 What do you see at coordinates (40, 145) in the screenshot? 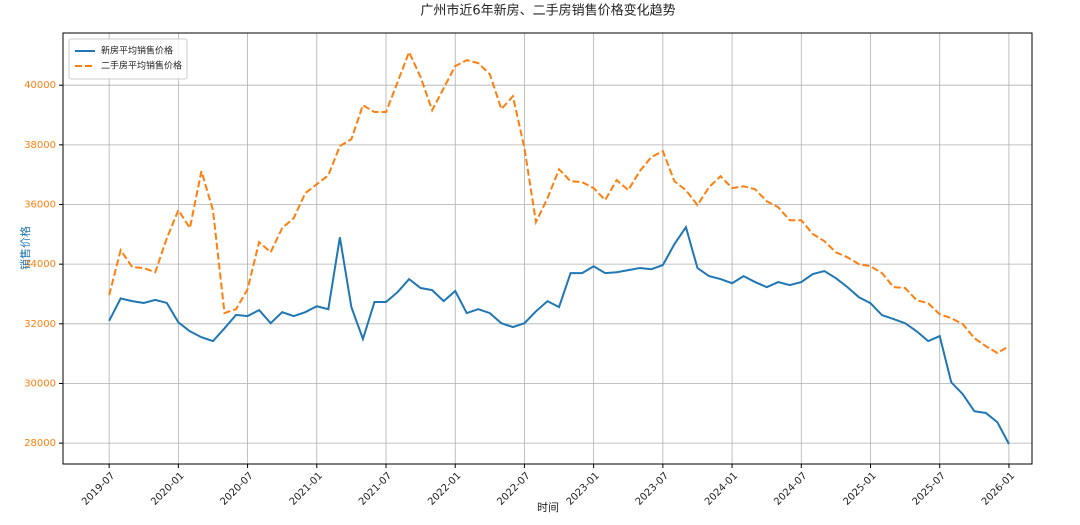
I see `y-tick-label: 38000` at bounding box center [40, 145].